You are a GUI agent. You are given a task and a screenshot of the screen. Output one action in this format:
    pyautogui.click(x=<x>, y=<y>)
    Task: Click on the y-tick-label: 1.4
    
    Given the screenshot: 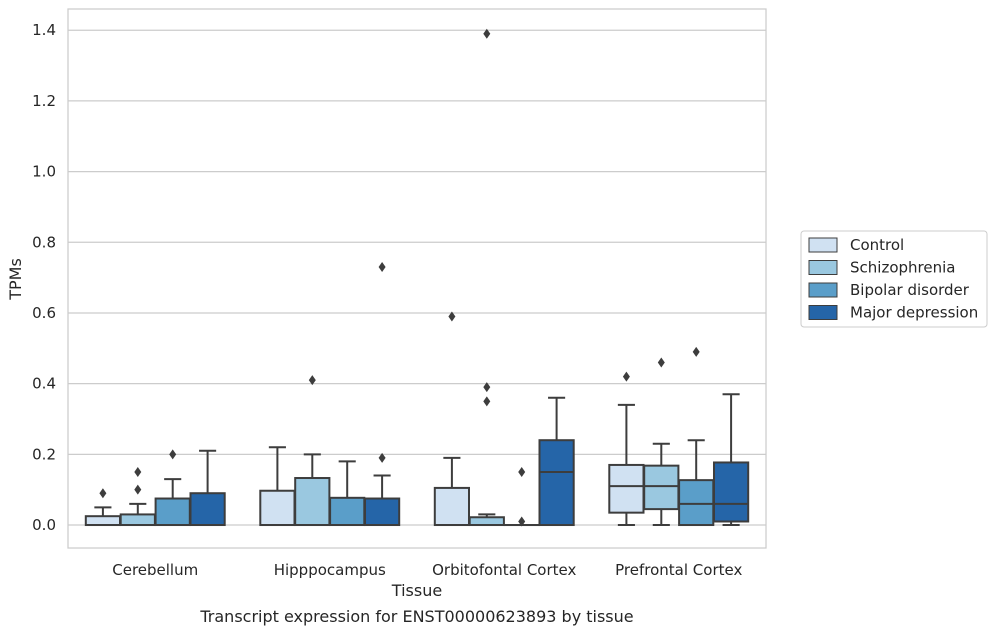 What is the action you would take?
    pyautogui.click(x=44, y=30)
    